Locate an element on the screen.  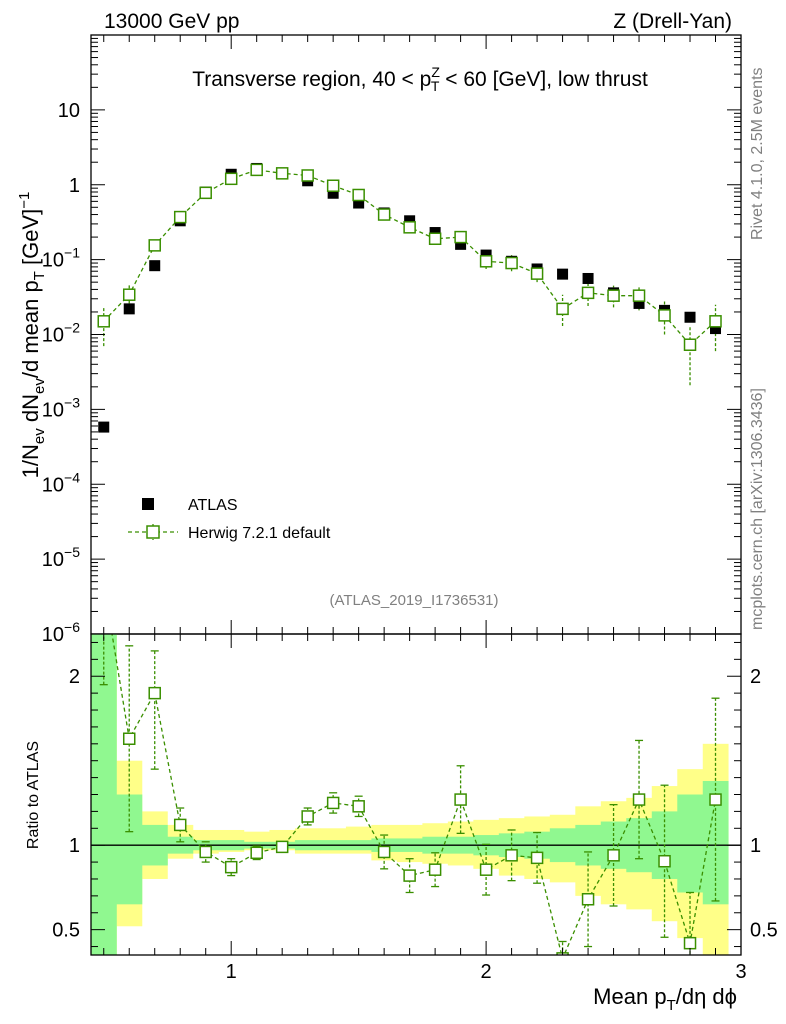
legend-herwig-marker is located at coordinates (153, 532).